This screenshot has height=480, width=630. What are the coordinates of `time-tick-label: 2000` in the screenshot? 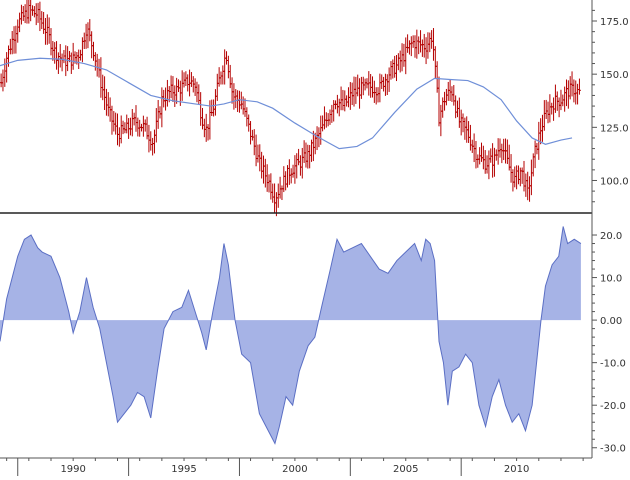 It's located at (294, 469).